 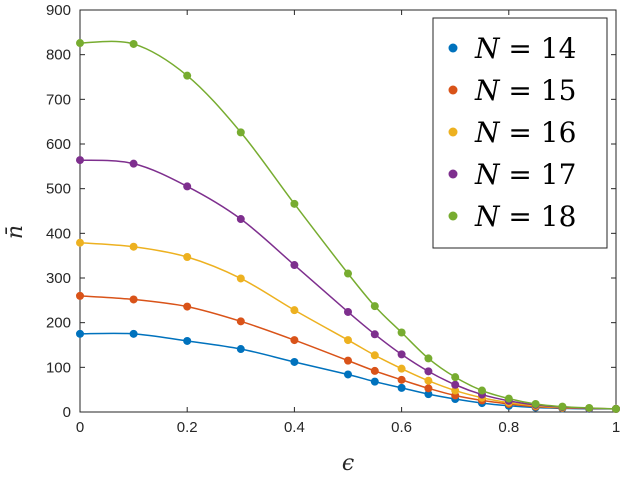 What do you see at coordinates (58, 323) in the screenshot?
I see `y-tick-label: 200` at bounding box center [58, 323].